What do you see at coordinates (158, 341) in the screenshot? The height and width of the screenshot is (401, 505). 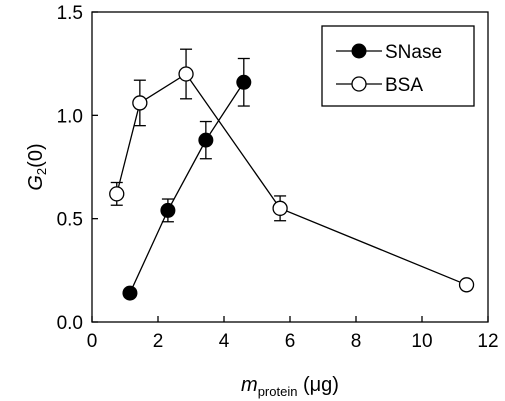 I see `x-tick-label: 2` at bounding box center [158, 341].